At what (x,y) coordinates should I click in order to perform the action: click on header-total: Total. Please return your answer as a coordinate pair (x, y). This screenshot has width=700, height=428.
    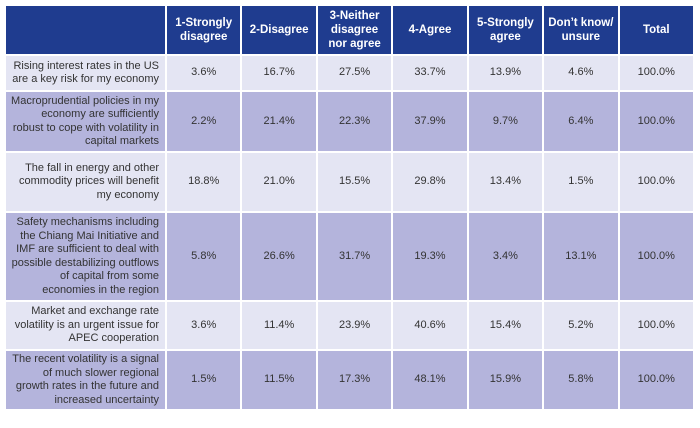
    Looking at the image, I should click on (656, 30).